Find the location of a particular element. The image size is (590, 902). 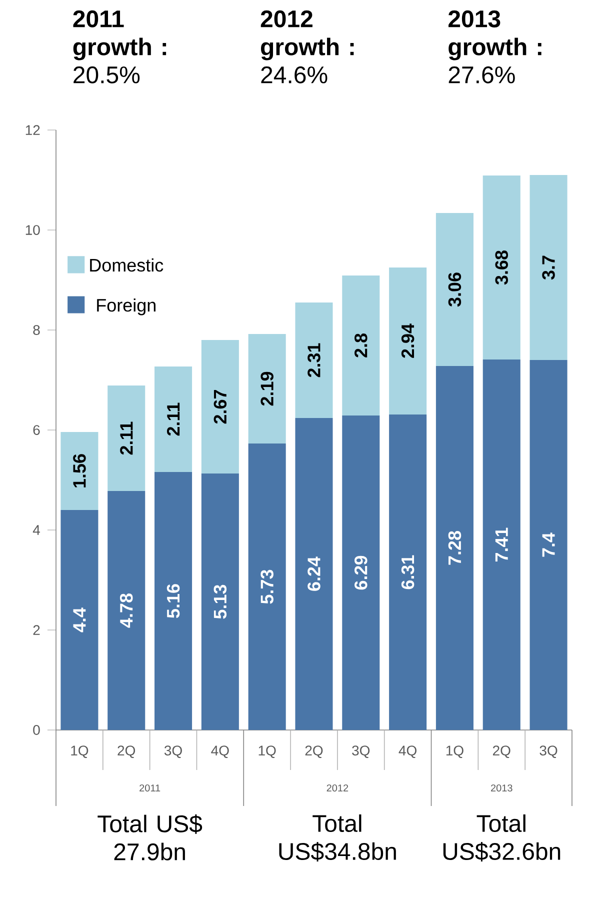

data-label: 6.24 is located at coordinates (314, 573).